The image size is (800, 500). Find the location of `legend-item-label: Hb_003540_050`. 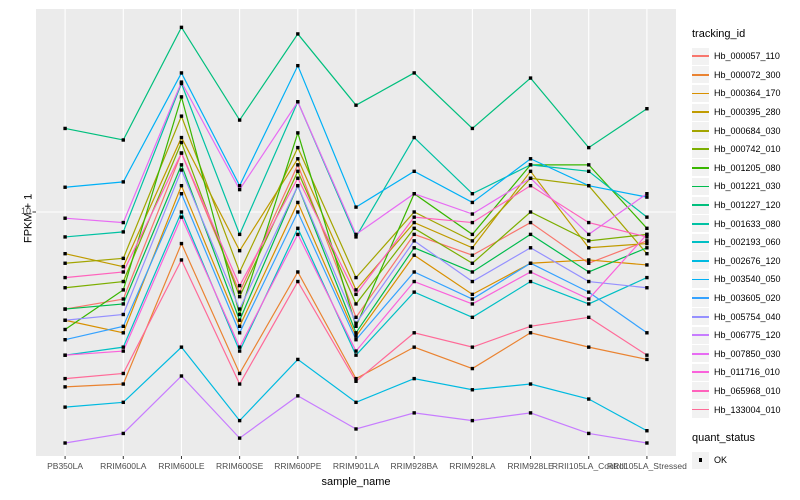

legend-item-label: Hb_003540_050 is located at coordinates (747, 279).